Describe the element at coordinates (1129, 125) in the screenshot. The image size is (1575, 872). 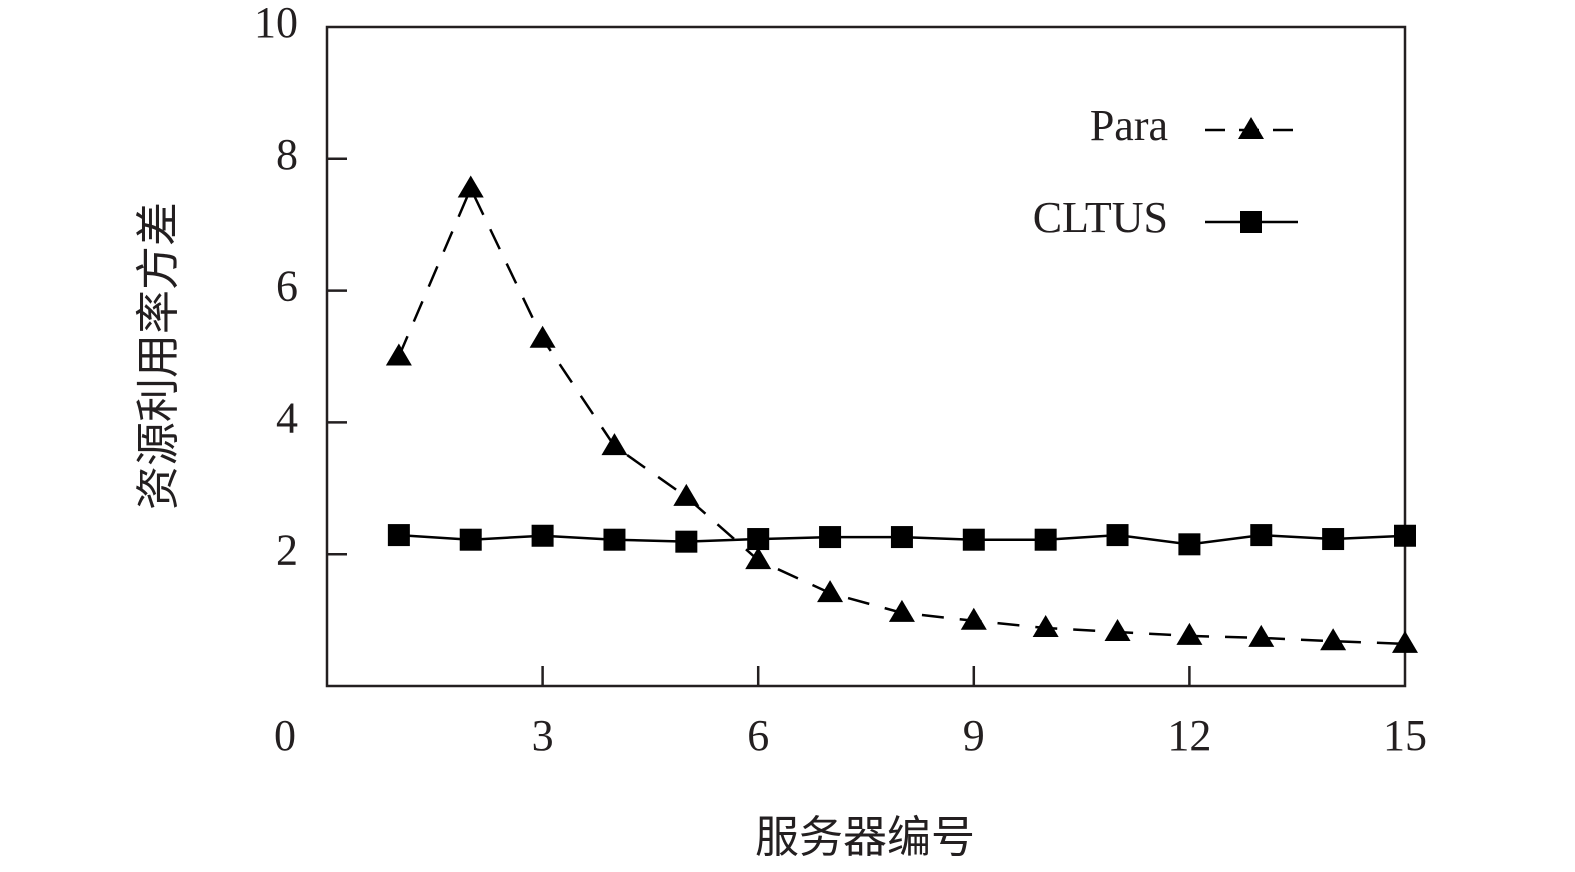
I see `legend-label: Para` at that location.